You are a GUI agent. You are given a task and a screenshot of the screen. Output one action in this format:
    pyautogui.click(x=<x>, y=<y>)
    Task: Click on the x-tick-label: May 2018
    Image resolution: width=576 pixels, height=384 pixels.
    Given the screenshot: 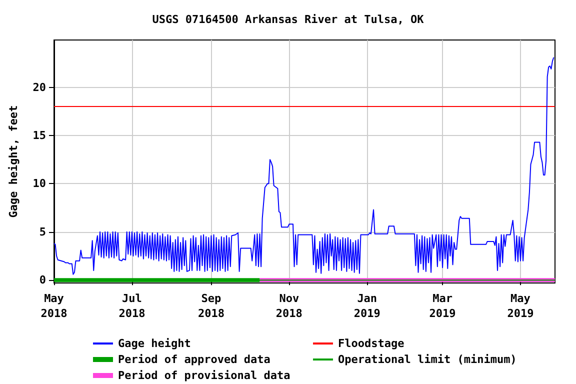 What is the action you would take?
    pyautogui.click(x=54, y=306)
    